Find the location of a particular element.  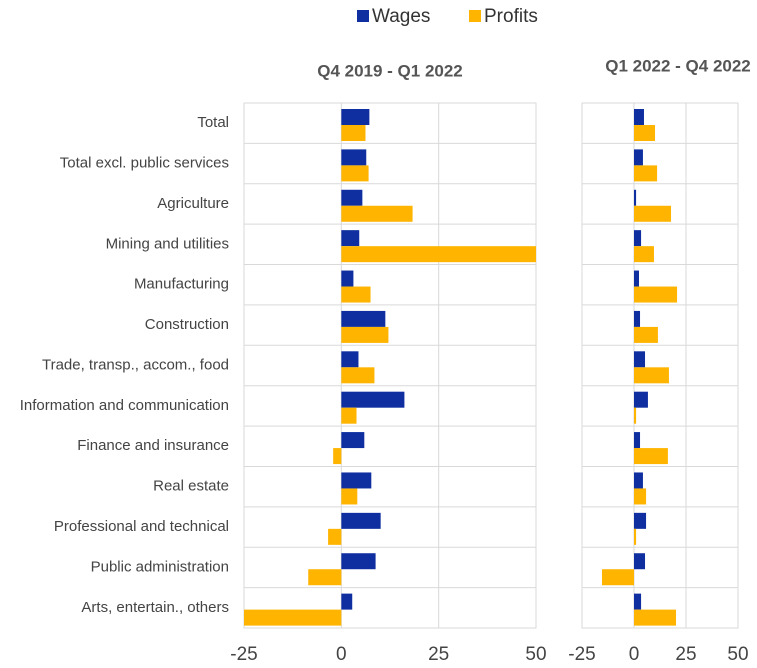

category-label: Total is located at coordinates (213, 122).